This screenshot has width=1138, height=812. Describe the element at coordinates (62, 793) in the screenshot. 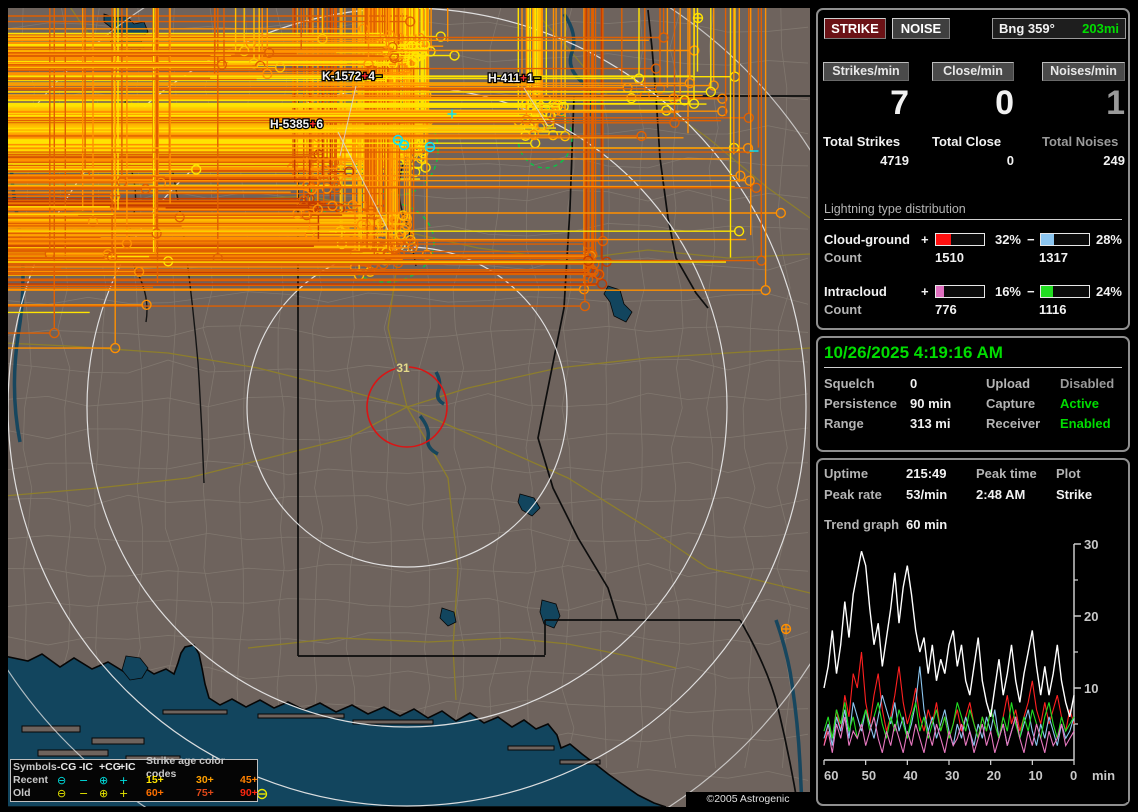

I see `old-circled-minus-icon: ⊖` at that location.